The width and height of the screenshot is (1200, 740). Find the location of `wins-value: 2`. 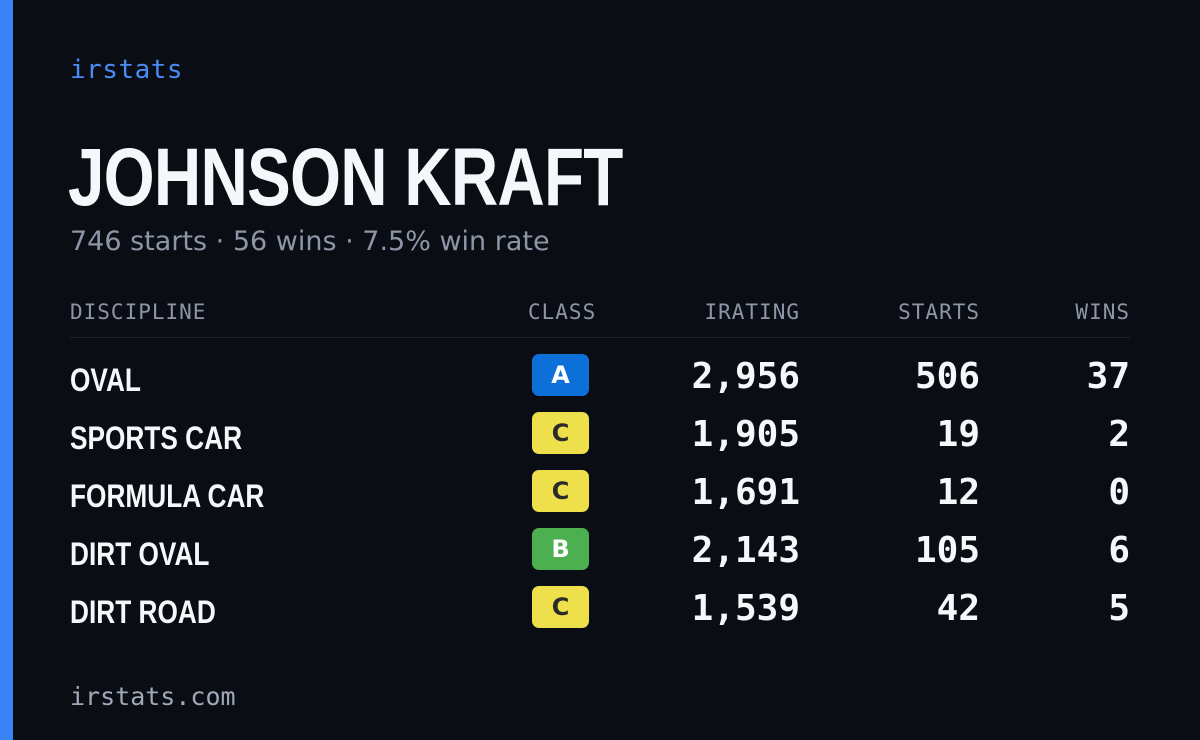

wins-value: 2 is located at coordinates (1119, 434).